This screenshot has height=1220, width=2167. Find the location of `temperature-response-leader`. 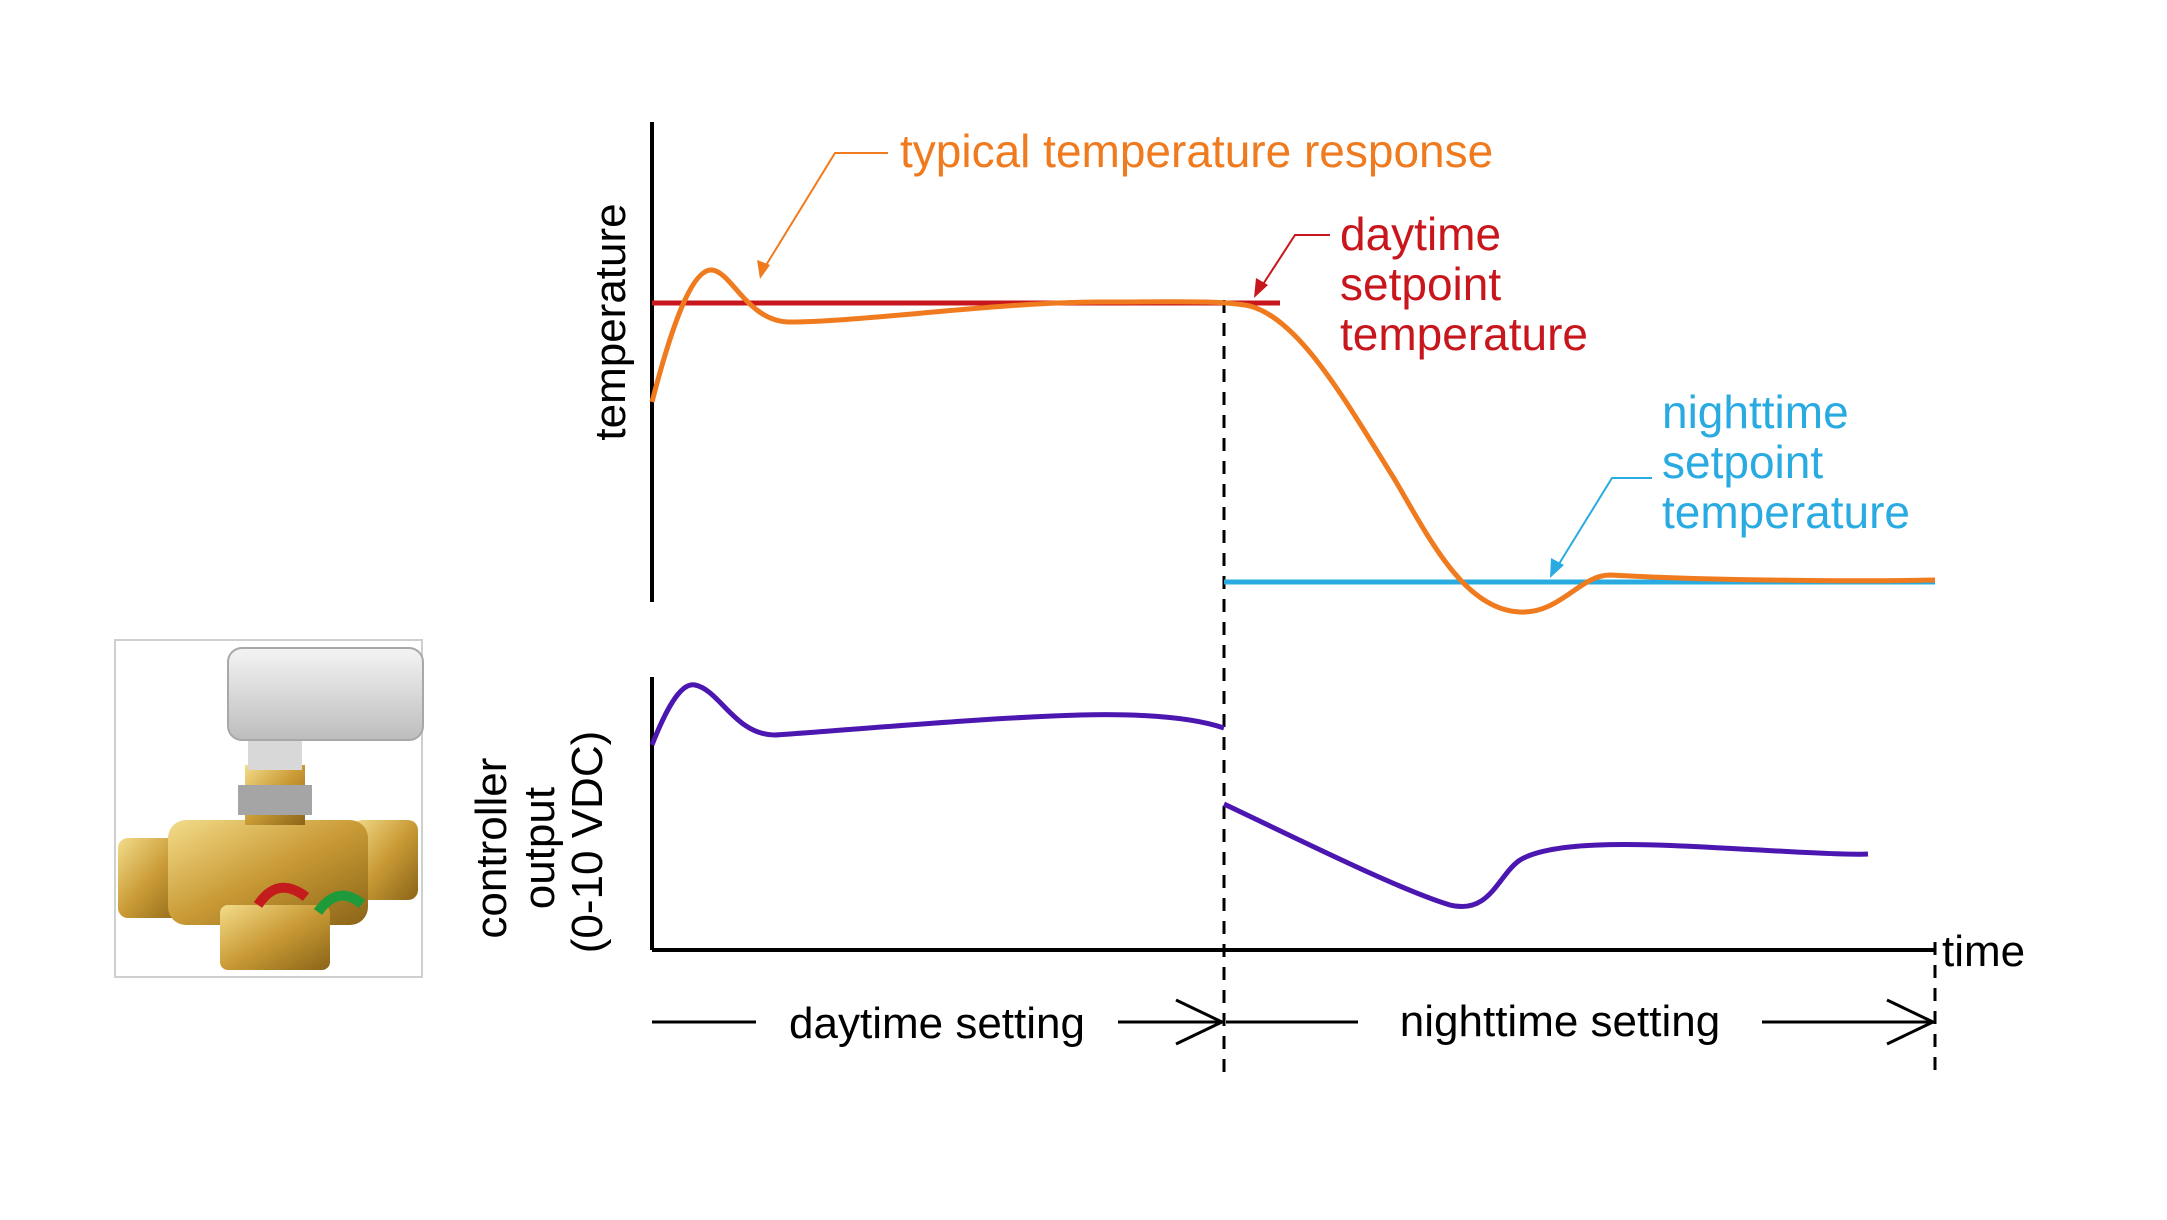

temperature-response-leader is located at coordinates (823, 214).